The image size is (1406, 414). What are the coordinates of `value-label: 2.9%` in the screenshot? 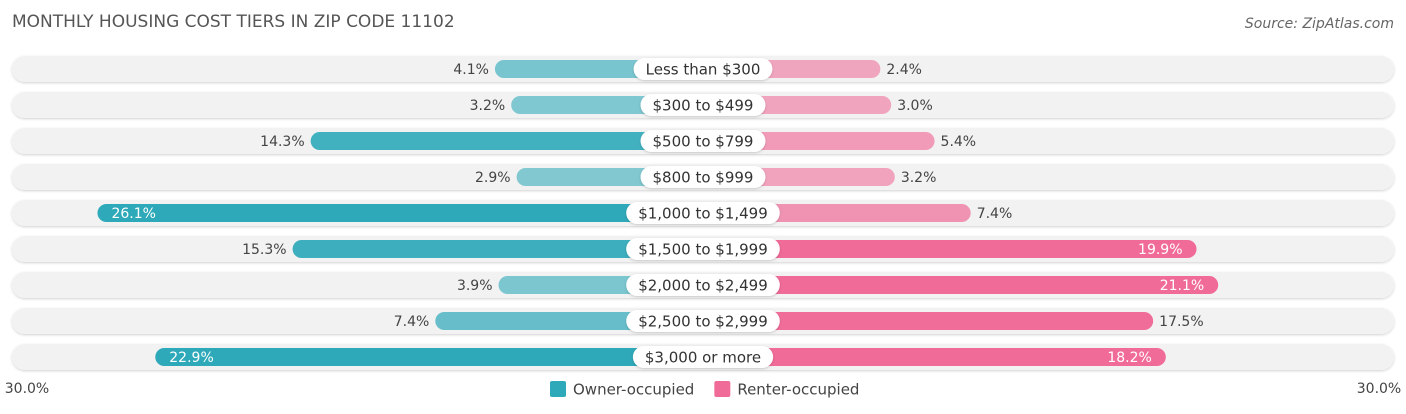 It's located at (493, 178).